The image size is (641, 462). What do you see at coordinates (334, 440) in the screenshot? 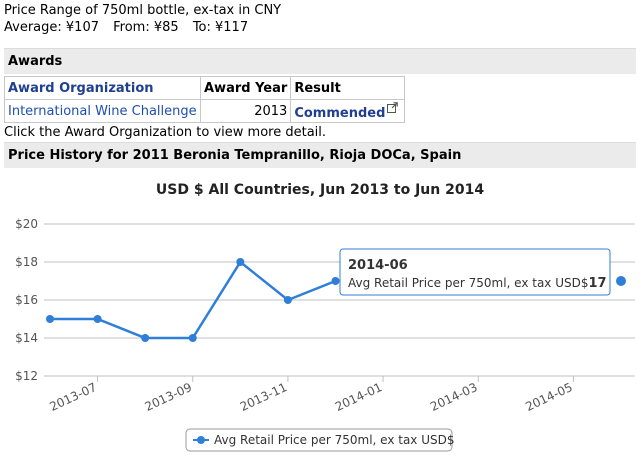
I see `legend-item-label: Avg Retail Price per 750ml, ex tax USD$` at bounding box center [334, 440].